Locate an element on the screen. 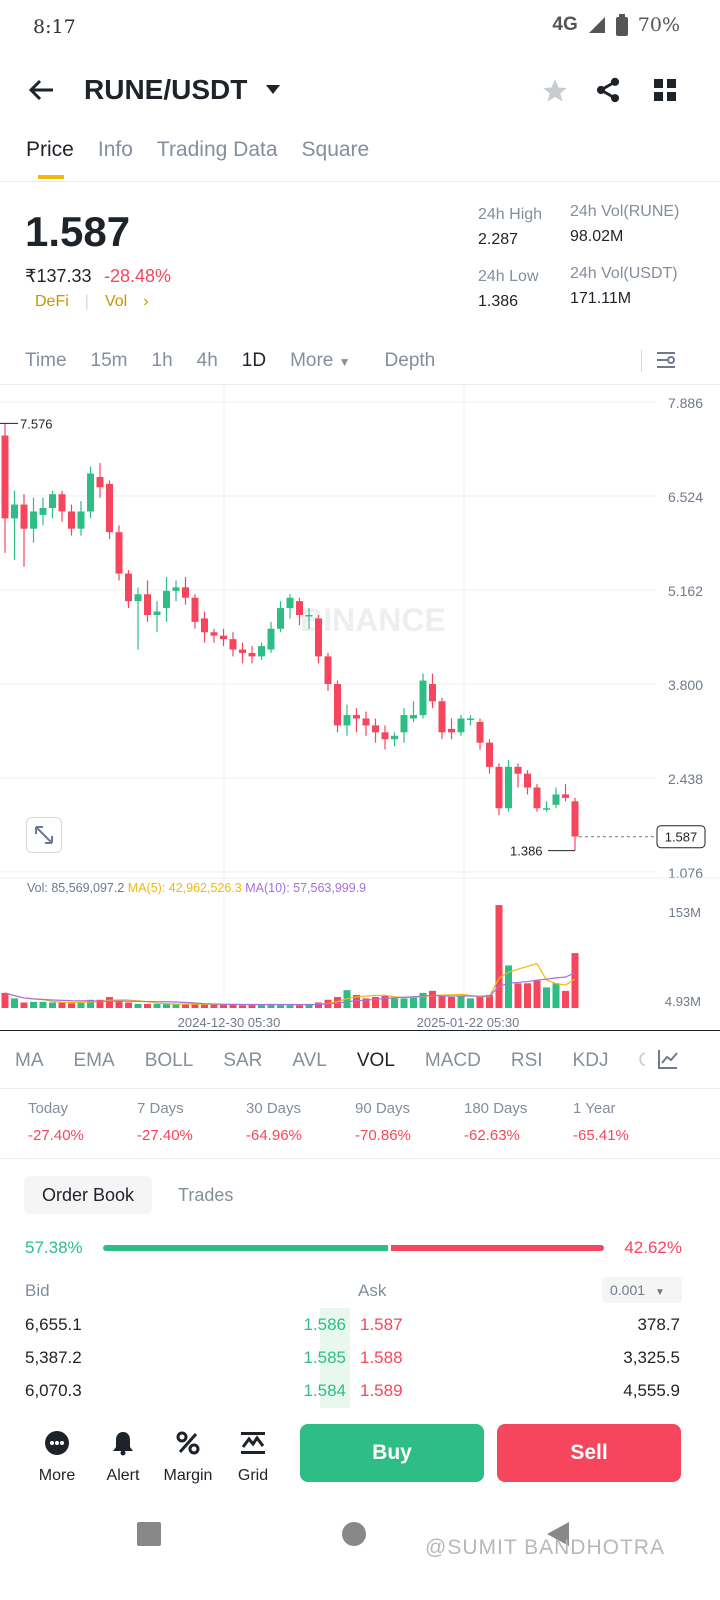 This screenshot has width=720, height=1600. alert-button: Alert is located at coordinates (123, 1457).